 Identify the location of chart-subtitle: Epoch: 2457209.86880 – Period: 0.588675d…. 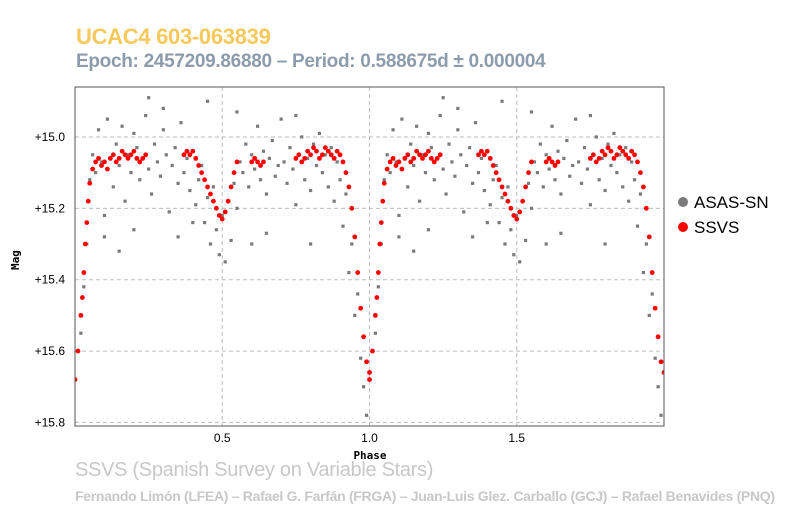
(311, 61).